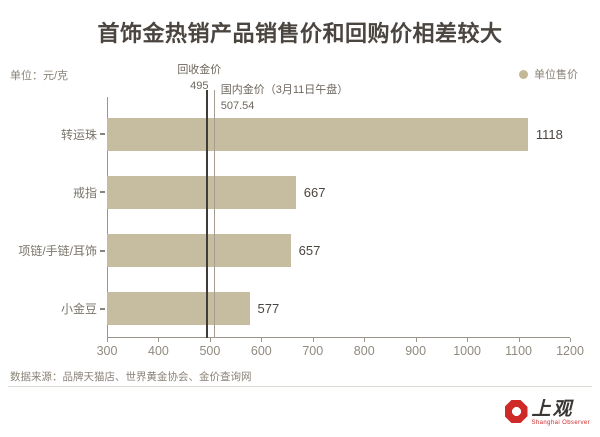 This screenshot has height=437, width=600. I want to click on y-axis-line, so click(107, 217).